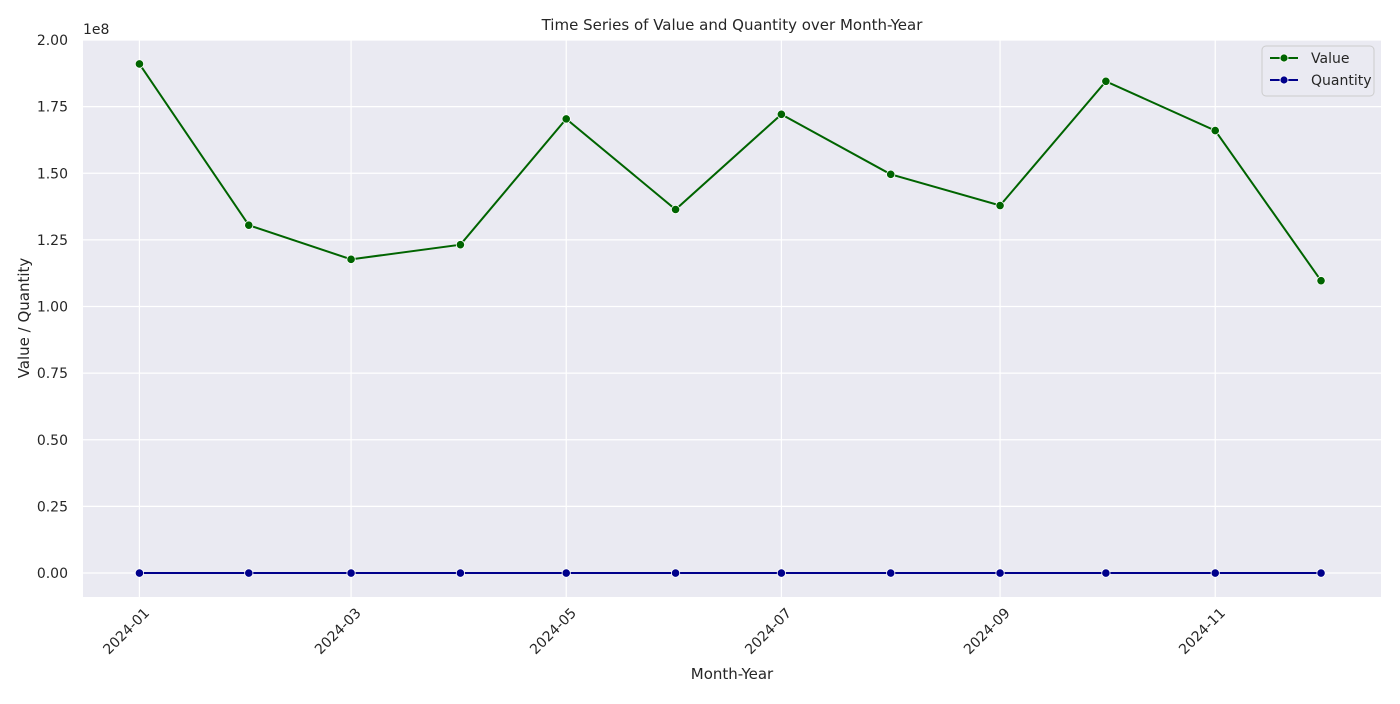 The height and width of the screenshot is (704, 1400). Describe the element at coordinates (1318, 71) in the screenshot. I see `legend: Value Quantity` at that location.